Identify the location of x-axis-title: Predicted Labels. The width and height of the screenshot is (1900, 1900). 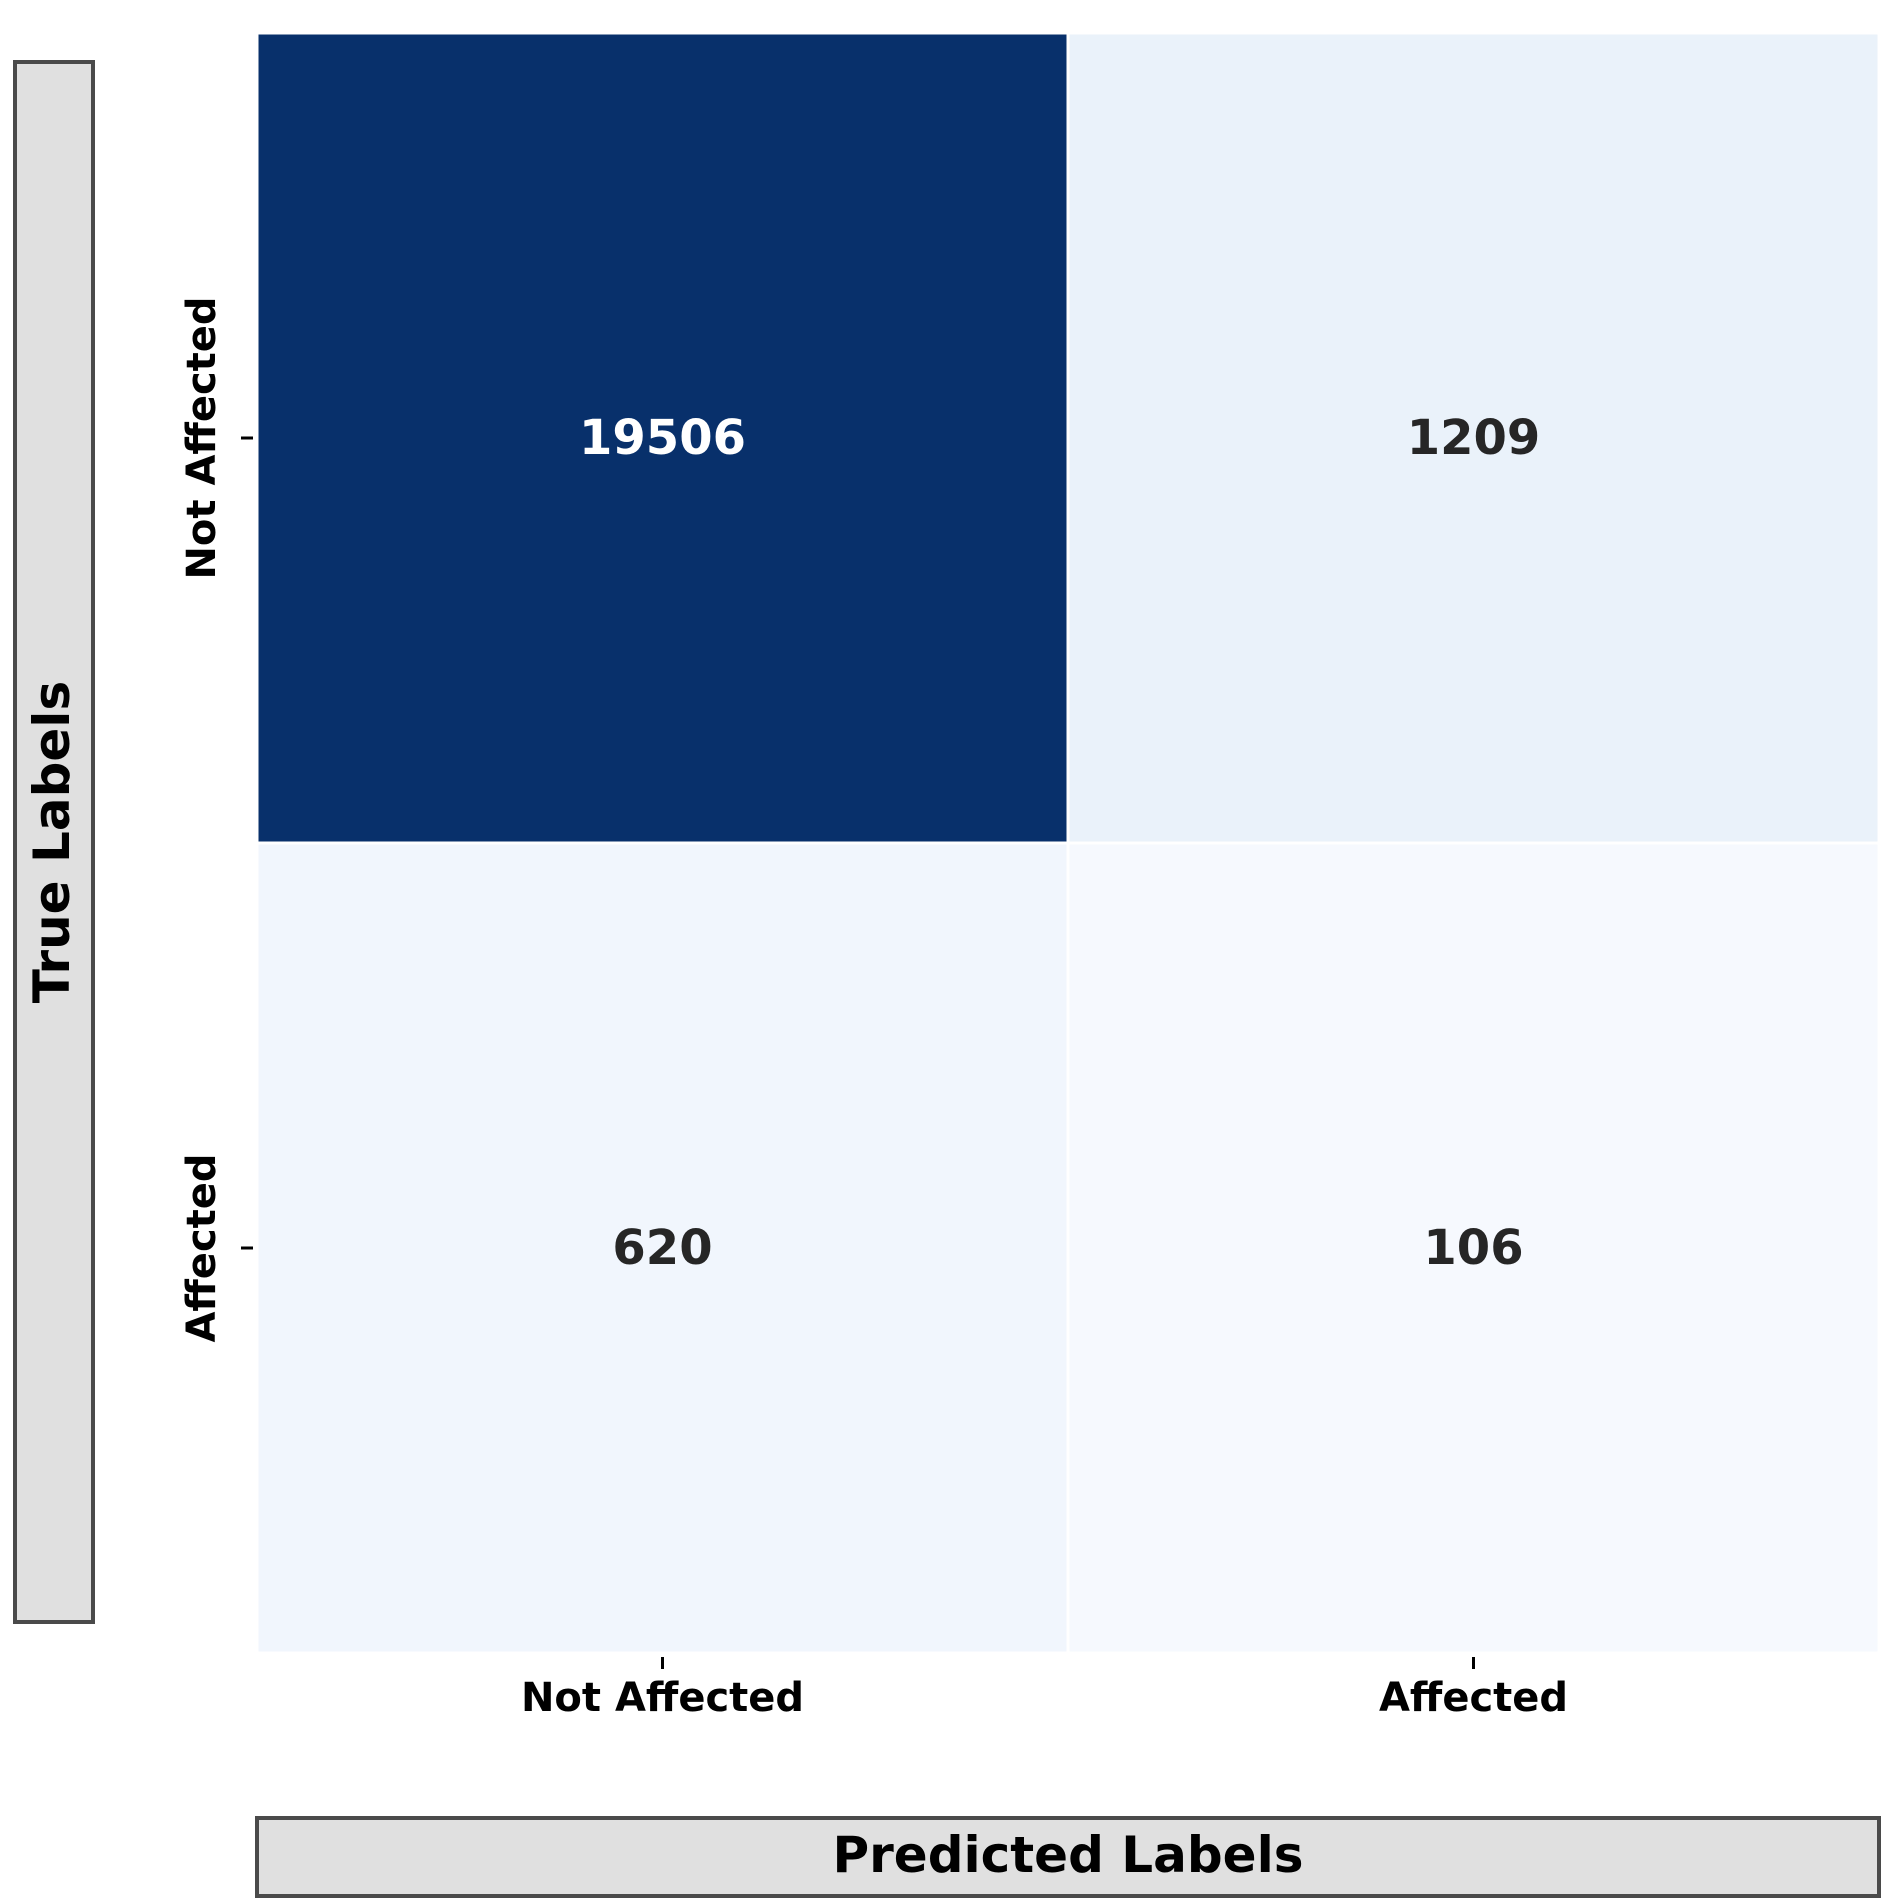
(1068, 1855).